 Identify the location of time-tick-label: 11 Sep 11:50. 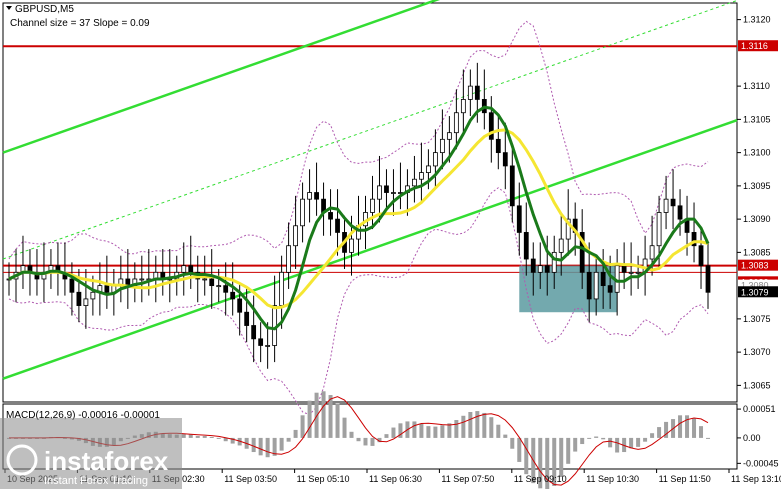
(685, 479).